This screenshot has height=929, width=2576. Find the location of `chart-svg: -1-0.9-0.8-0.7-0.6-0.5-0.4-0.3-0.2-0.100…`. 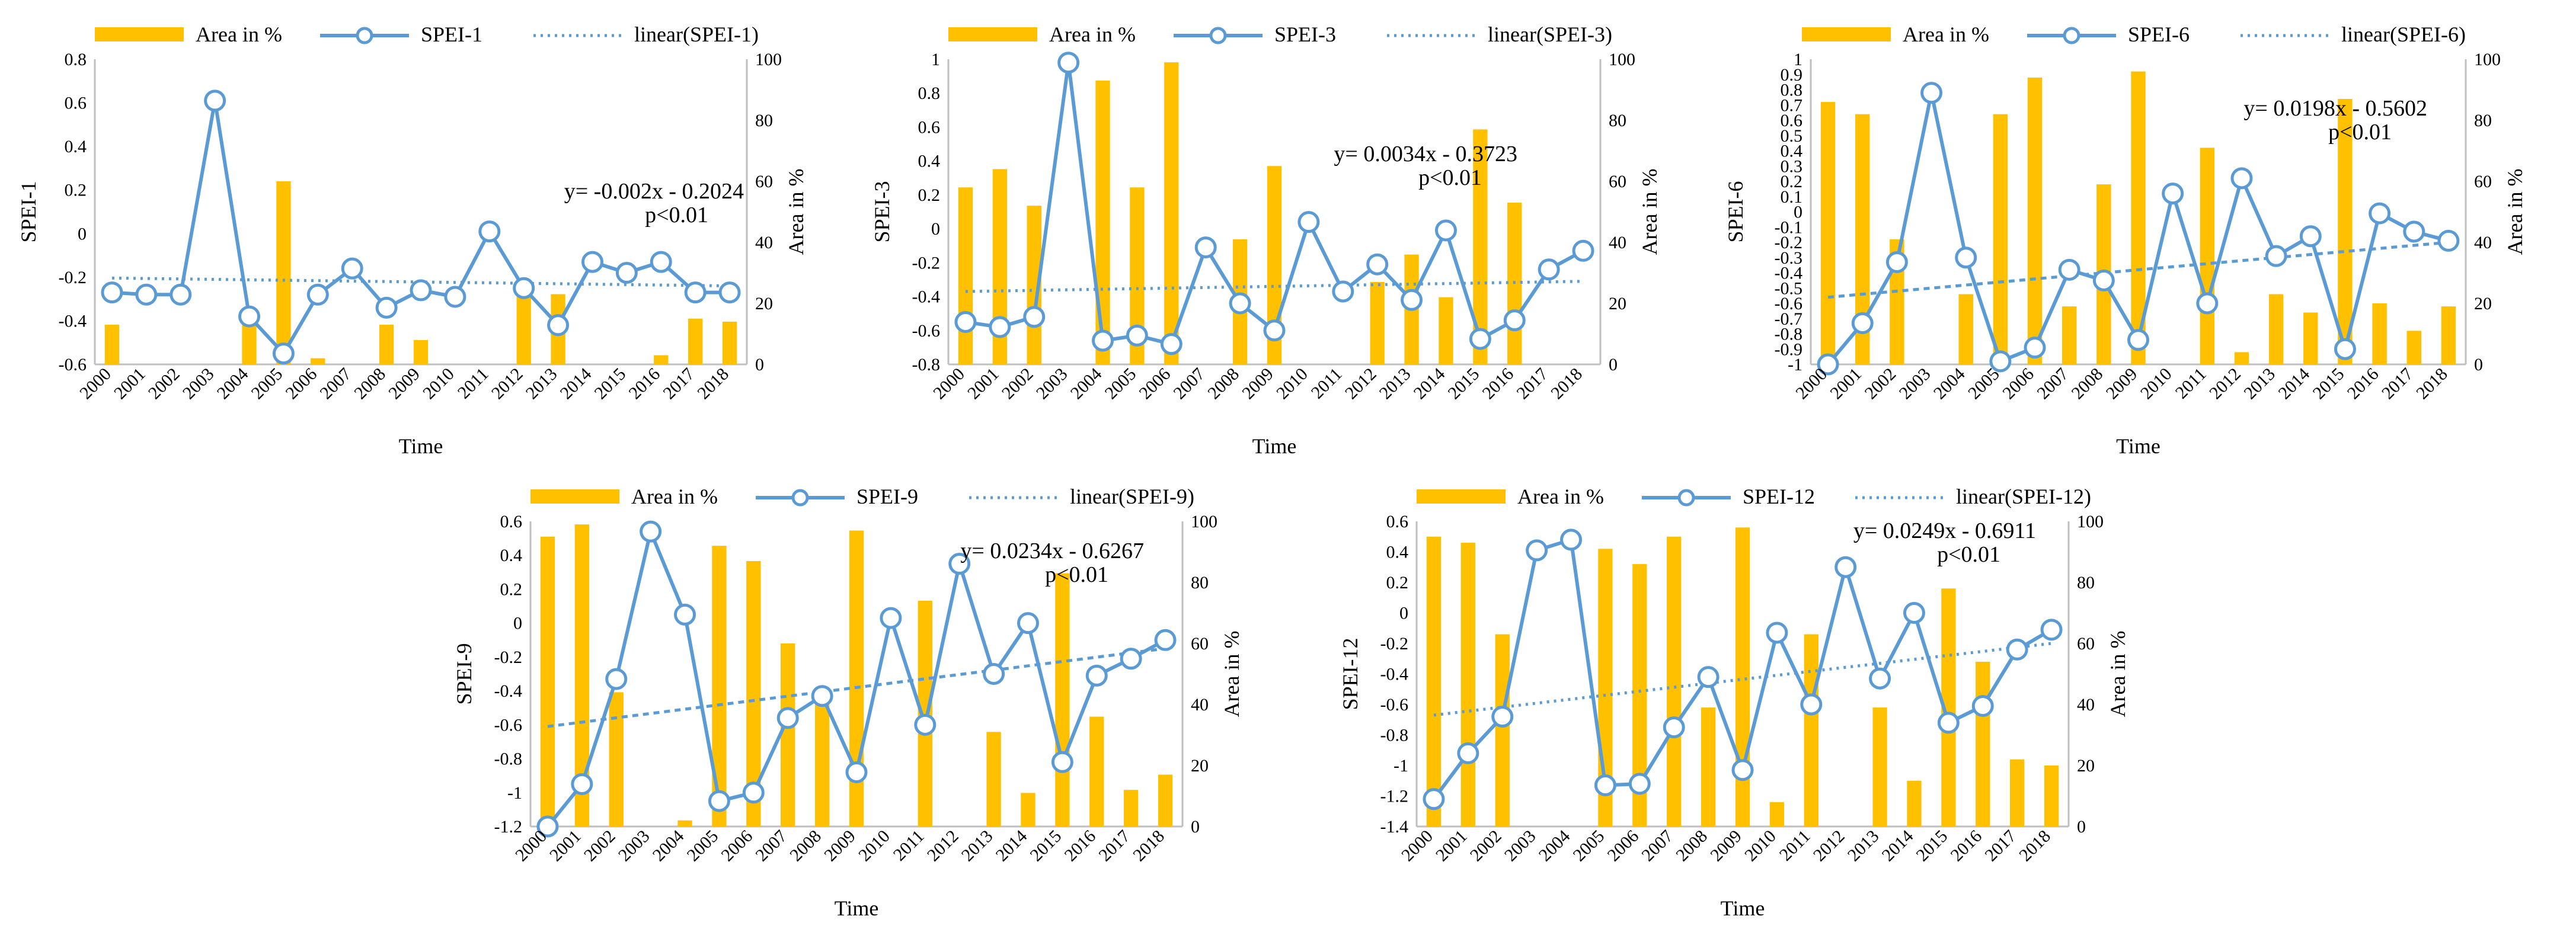

chart-svg: -1-0.9-0.8-0.7-0.6-0.5-0.4-0.3-0.2-0.100… is located at coordinates (2125, 240).